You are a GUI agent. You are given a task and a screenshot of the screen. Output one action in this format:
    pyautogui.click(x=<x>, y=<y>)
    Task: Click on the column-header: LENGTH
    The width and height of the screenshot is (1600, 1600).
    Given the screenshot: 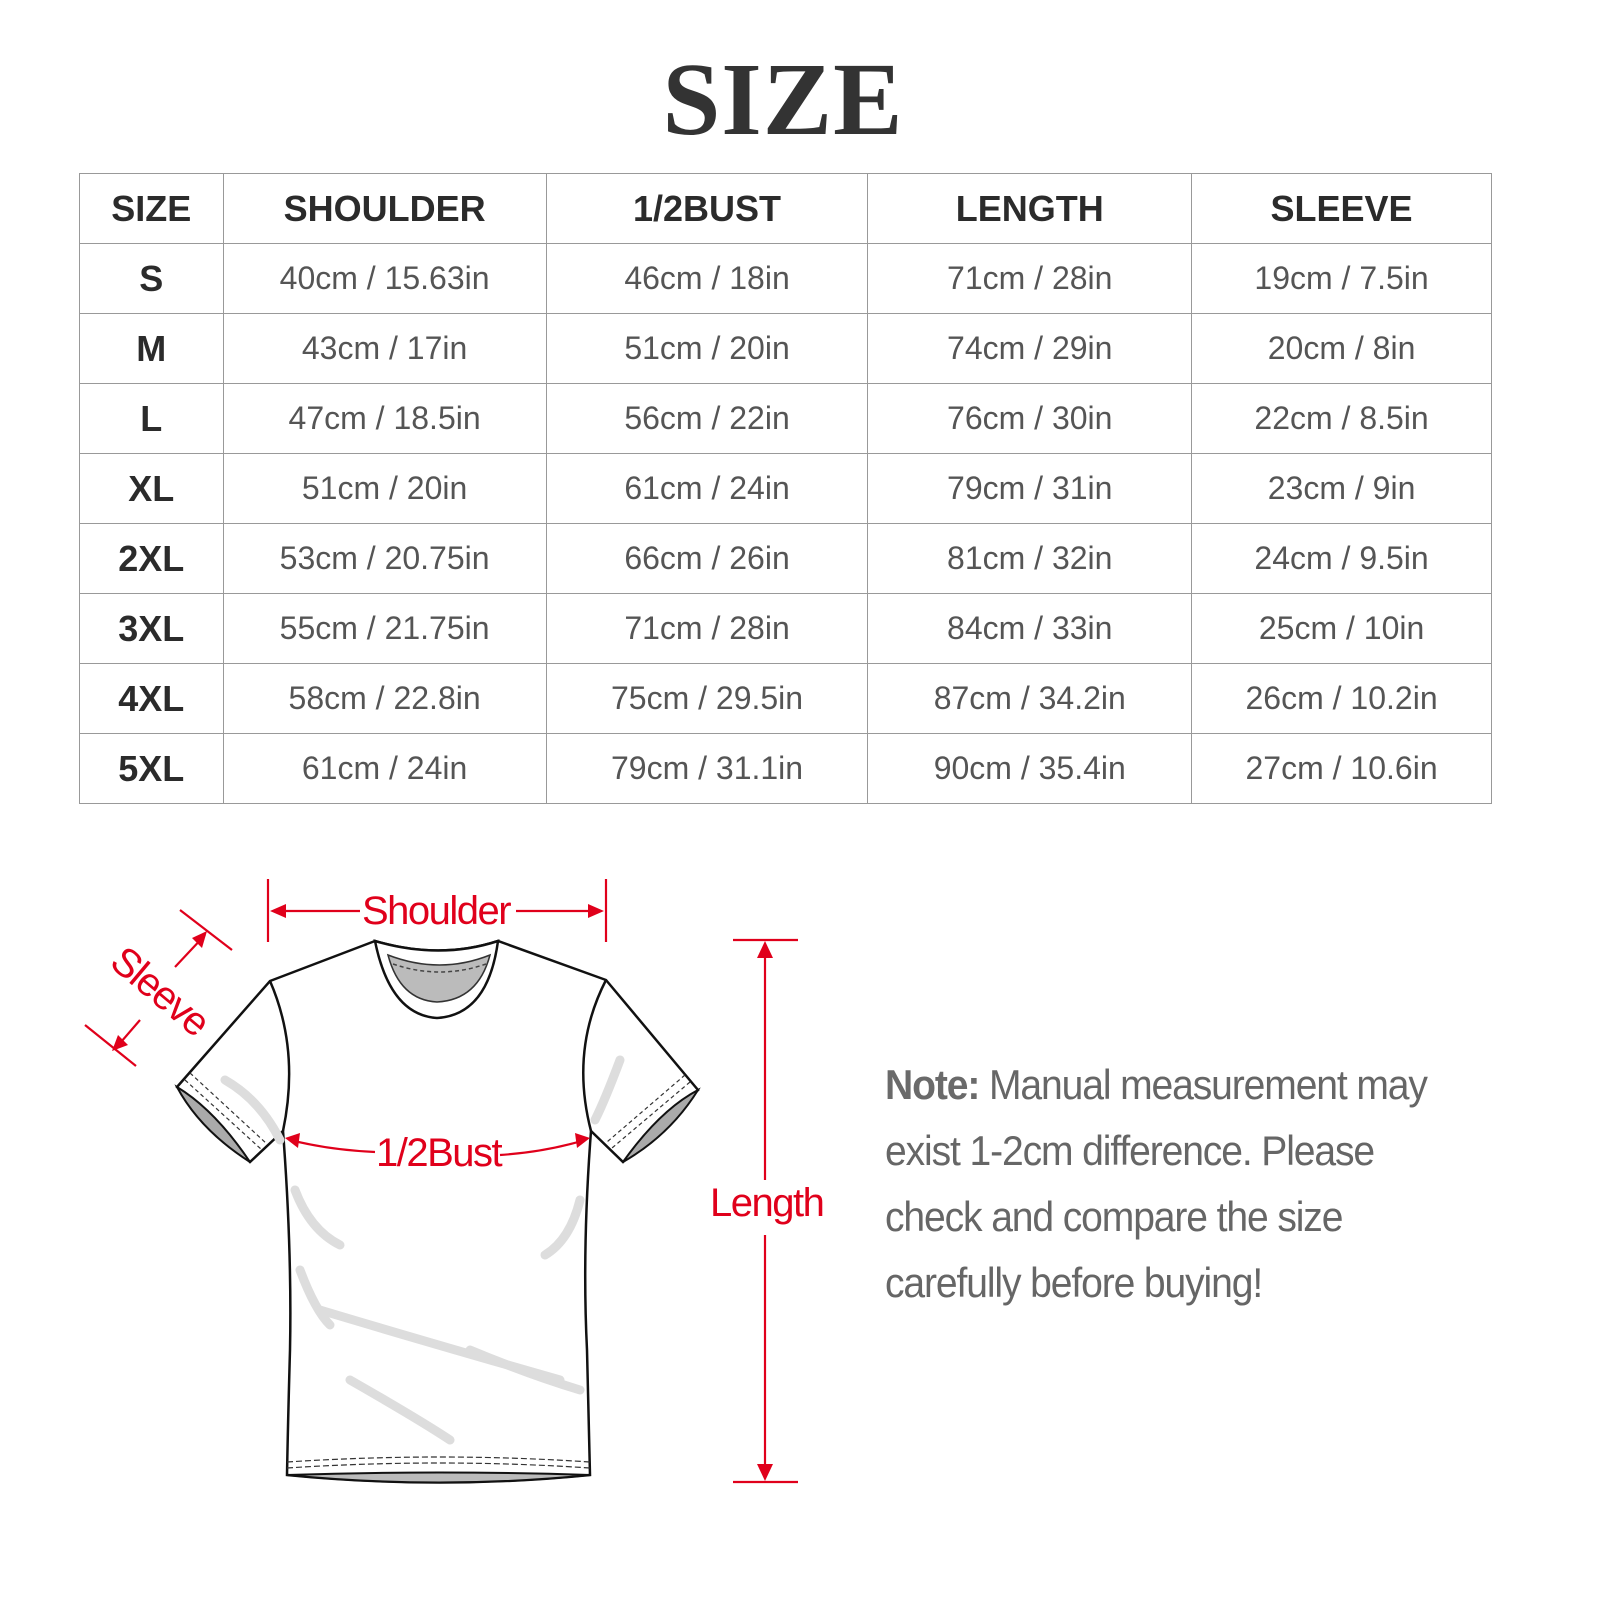 What is the action you would take?
    pyautogui.click(x=1030, y=208)
    